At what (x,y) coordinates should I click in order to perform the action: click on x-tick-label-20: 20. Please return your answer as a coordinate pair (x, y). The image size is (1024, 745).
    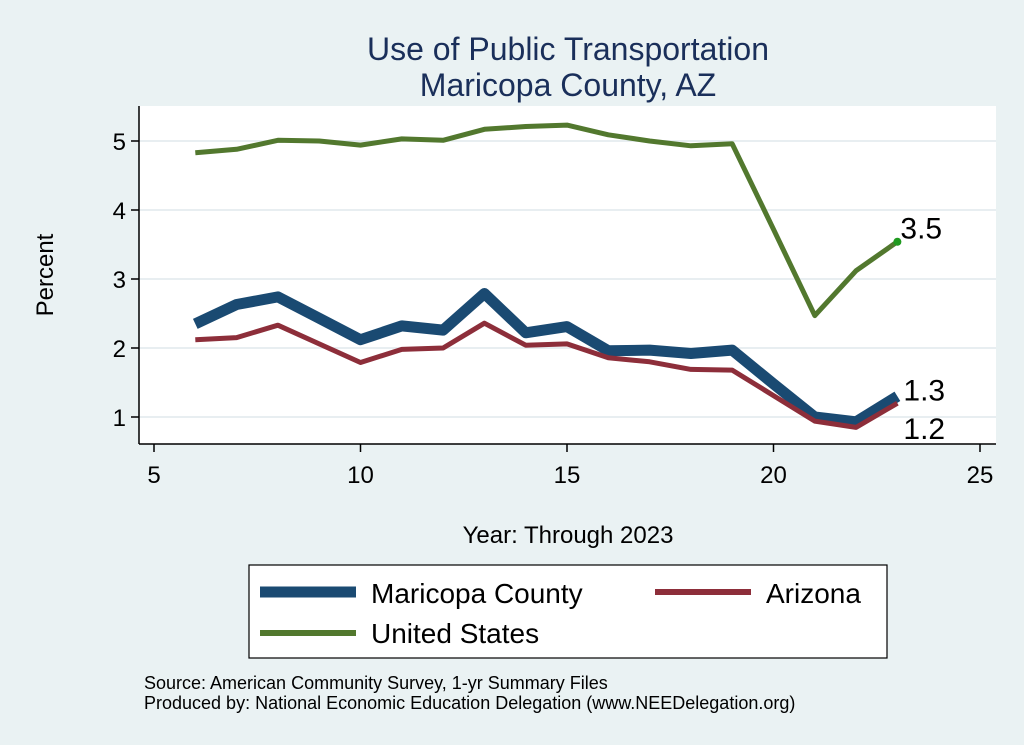
    Looking at the image, I should click on (773, 475).